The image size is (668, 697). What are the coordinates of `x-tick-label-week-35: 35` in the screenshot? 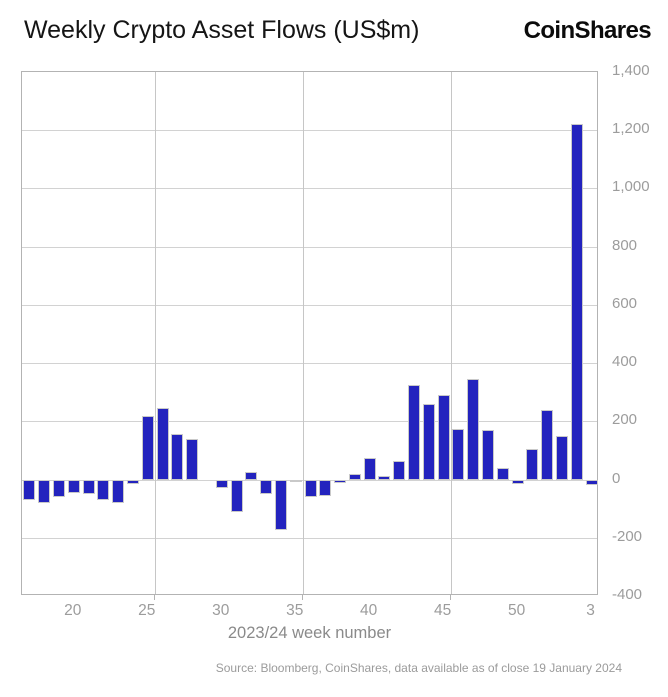 It's located at (295, 610).